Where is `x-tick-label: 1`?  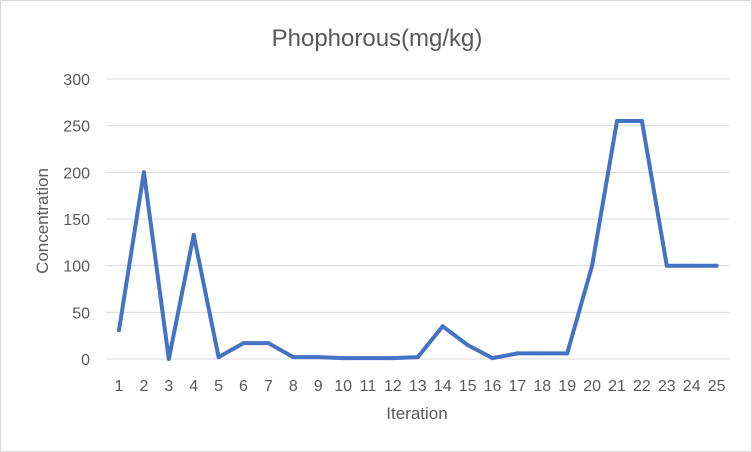
x-tick-label: 1 is located at coordinates (119, 386).